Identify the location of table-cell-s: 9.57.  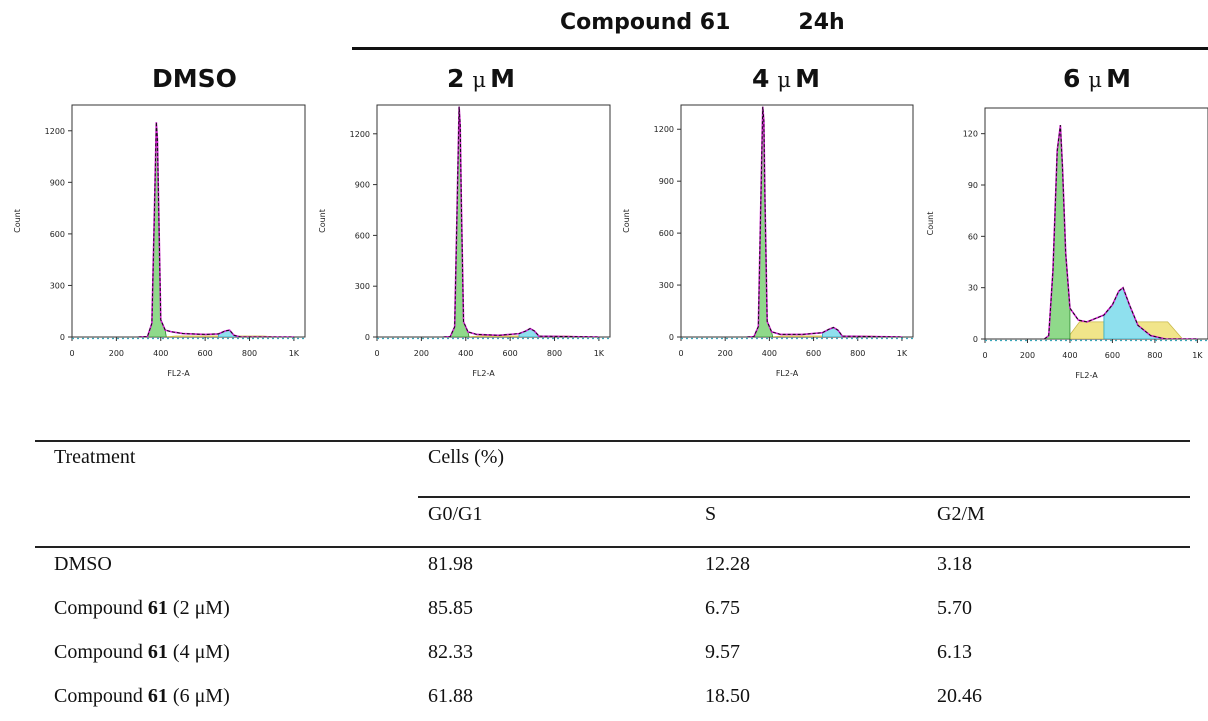
(722, 652).